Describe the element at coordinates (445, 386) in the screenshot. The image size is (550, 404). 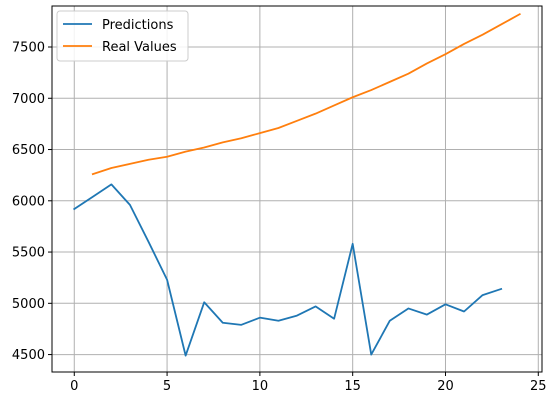
I see `x-tick-label: 20` at that location.